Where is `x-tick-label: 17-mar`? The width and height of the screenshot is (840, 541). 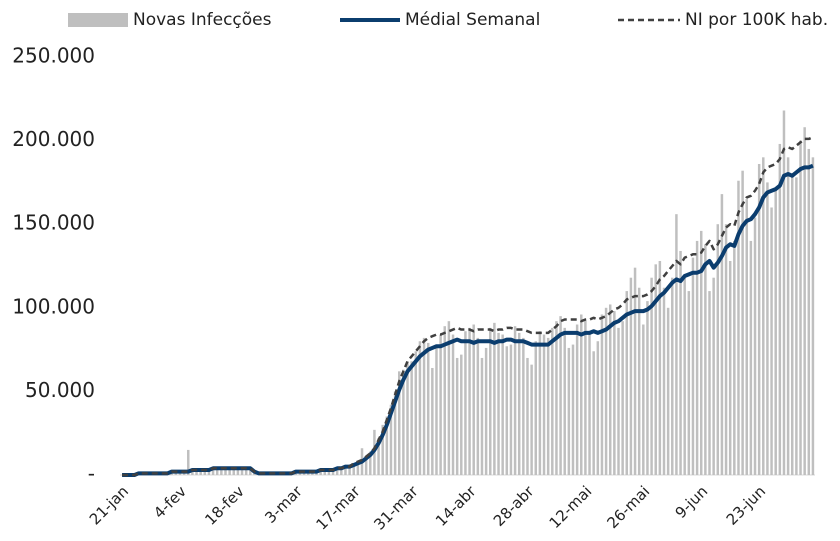
x-tick-label: 17-mar is located at coordinates (338, 508).